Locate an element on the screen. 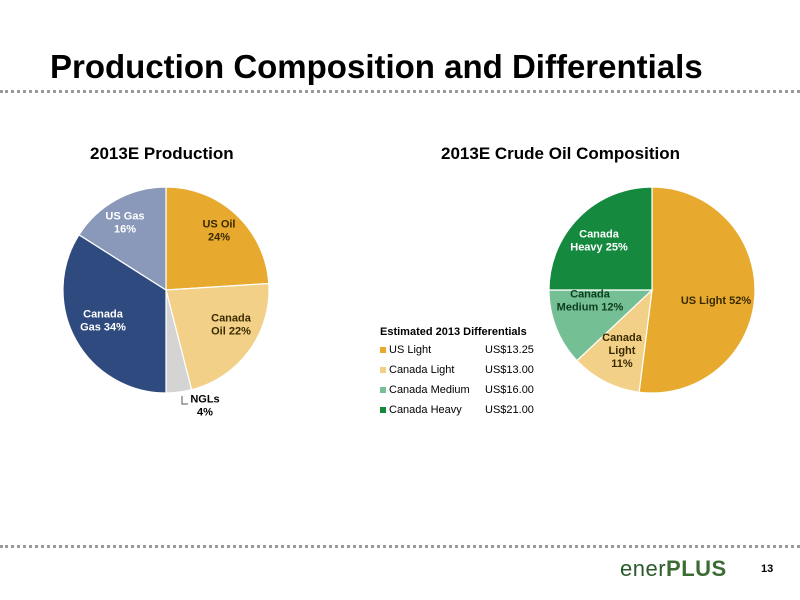 This screenshot has height=600, width=800. pie-slice-canada-oil is located at coordinates (217, 336).